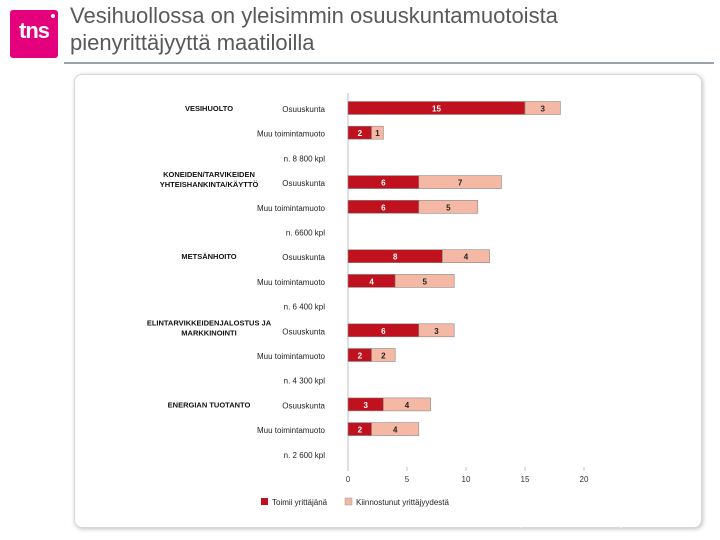  What do you see at coordinates (407, 479) in the screenshot?
I see `x-tick-label: 5` at bounding box center [407, 479].